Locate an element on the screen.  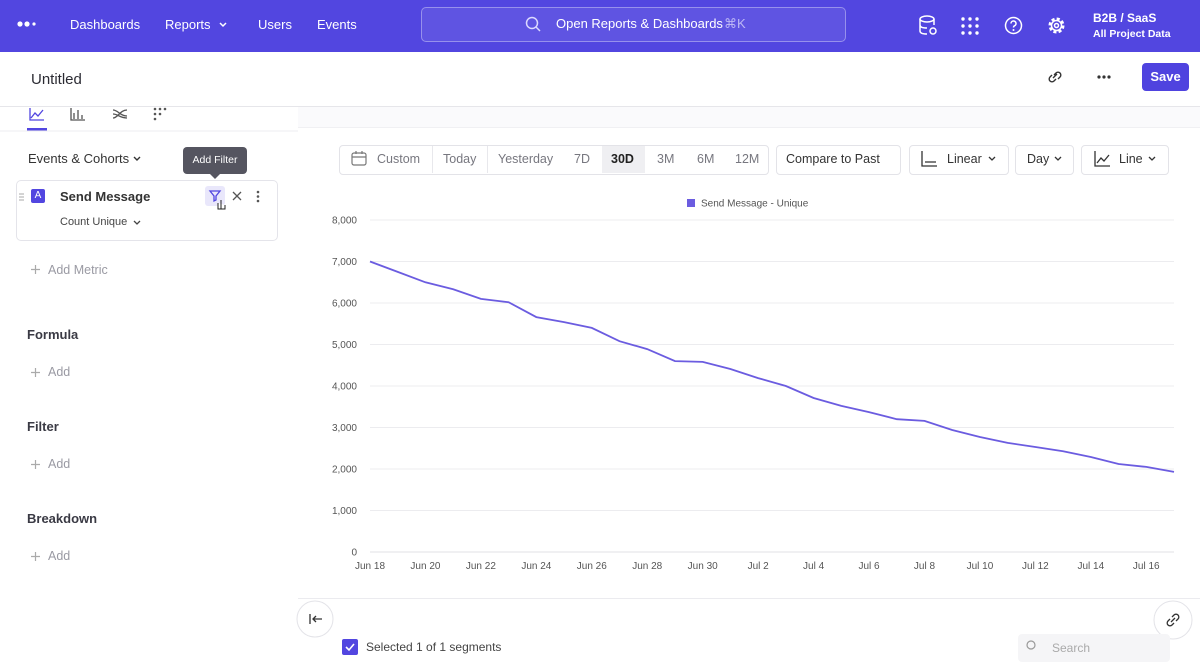
help-icon is located at coordinates (1014, 26).